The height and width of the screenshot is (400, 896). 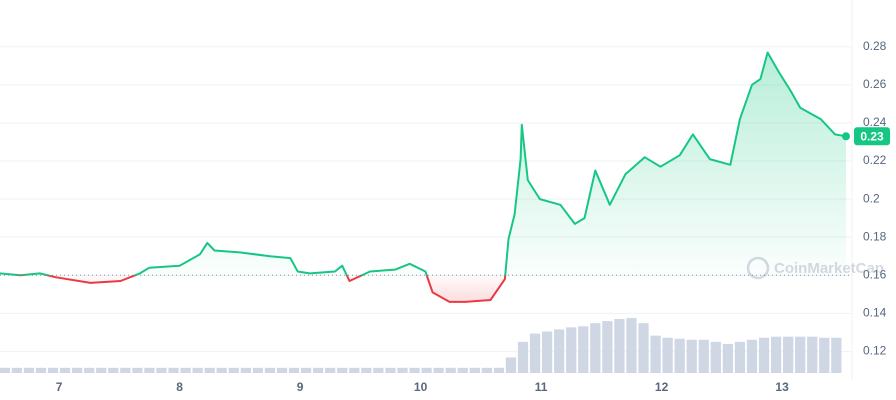 I want to click on x-tick-label: 11, so click(x=541, y=387).